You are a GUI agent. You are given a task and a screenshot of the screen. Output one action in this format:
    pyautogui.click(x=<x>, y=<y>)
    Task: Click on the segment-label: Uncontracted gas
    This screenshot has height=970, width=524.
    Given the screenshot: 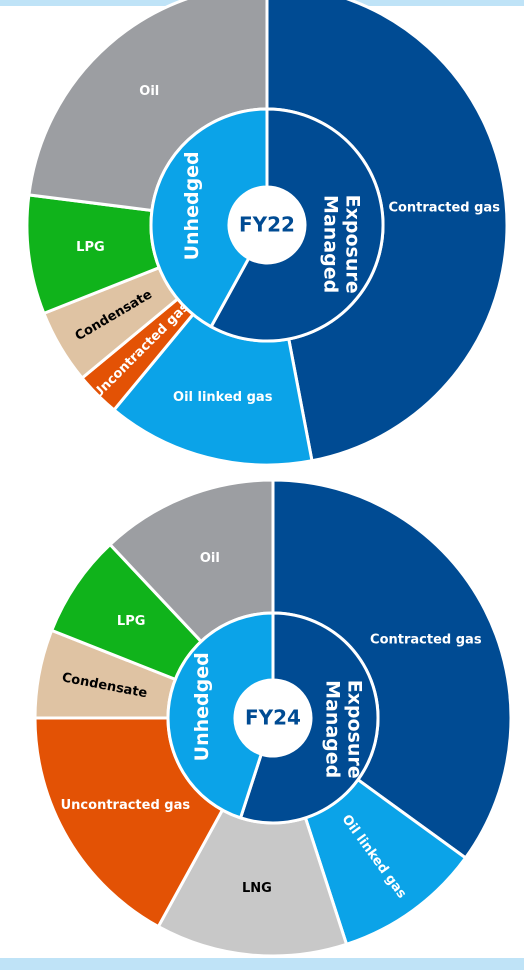 What is the action you would take?
    pyautogui.click(x=126, y=805)
    